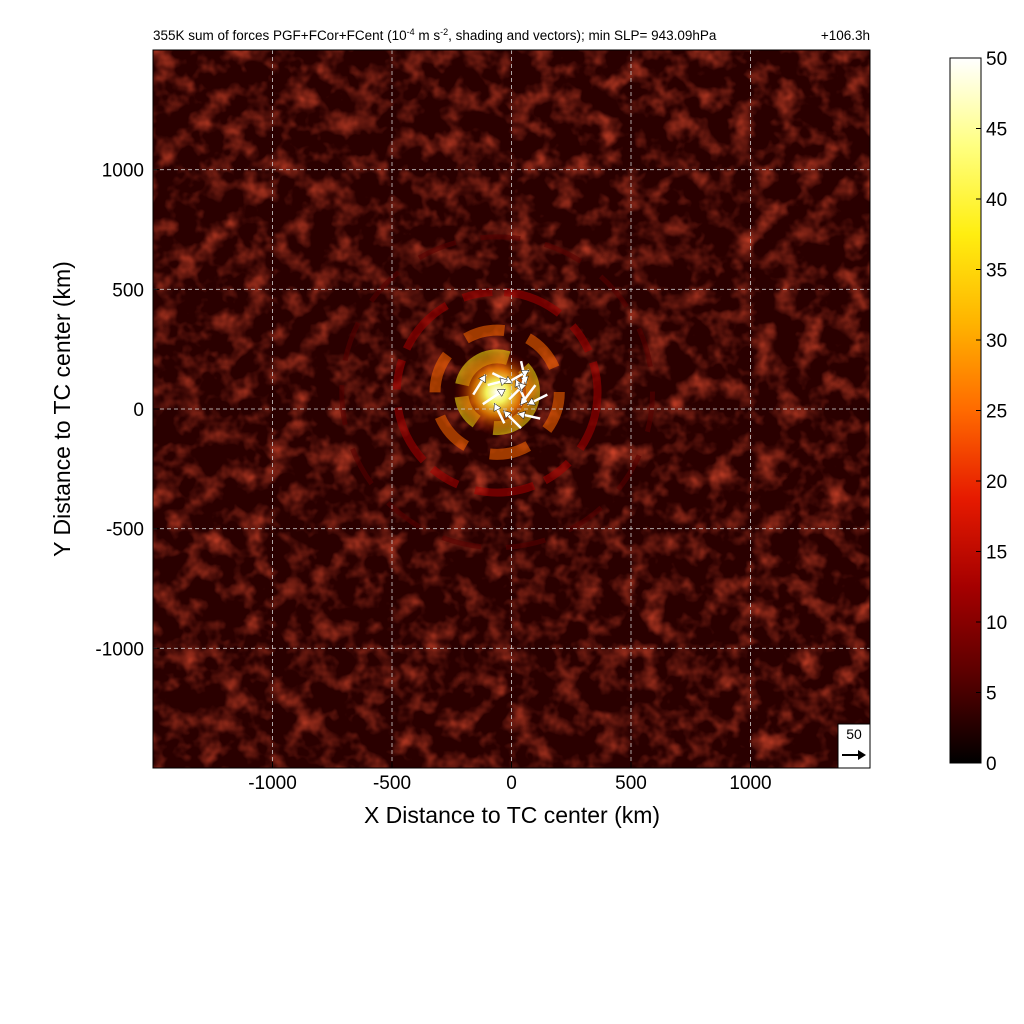  Describe the element at coordinates (854, 734) in the screenshot. I see `reference-vector-label: 50` at that location.